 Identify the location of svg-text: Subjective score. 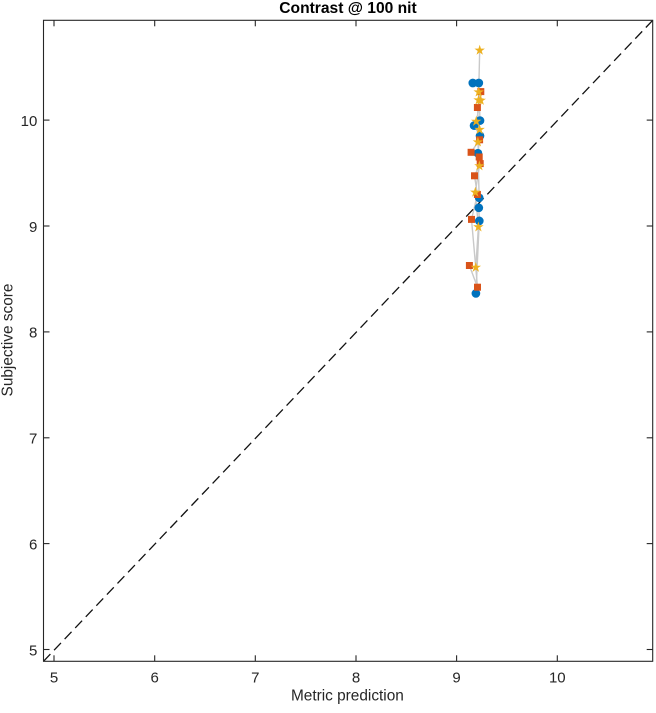
(8, 340).